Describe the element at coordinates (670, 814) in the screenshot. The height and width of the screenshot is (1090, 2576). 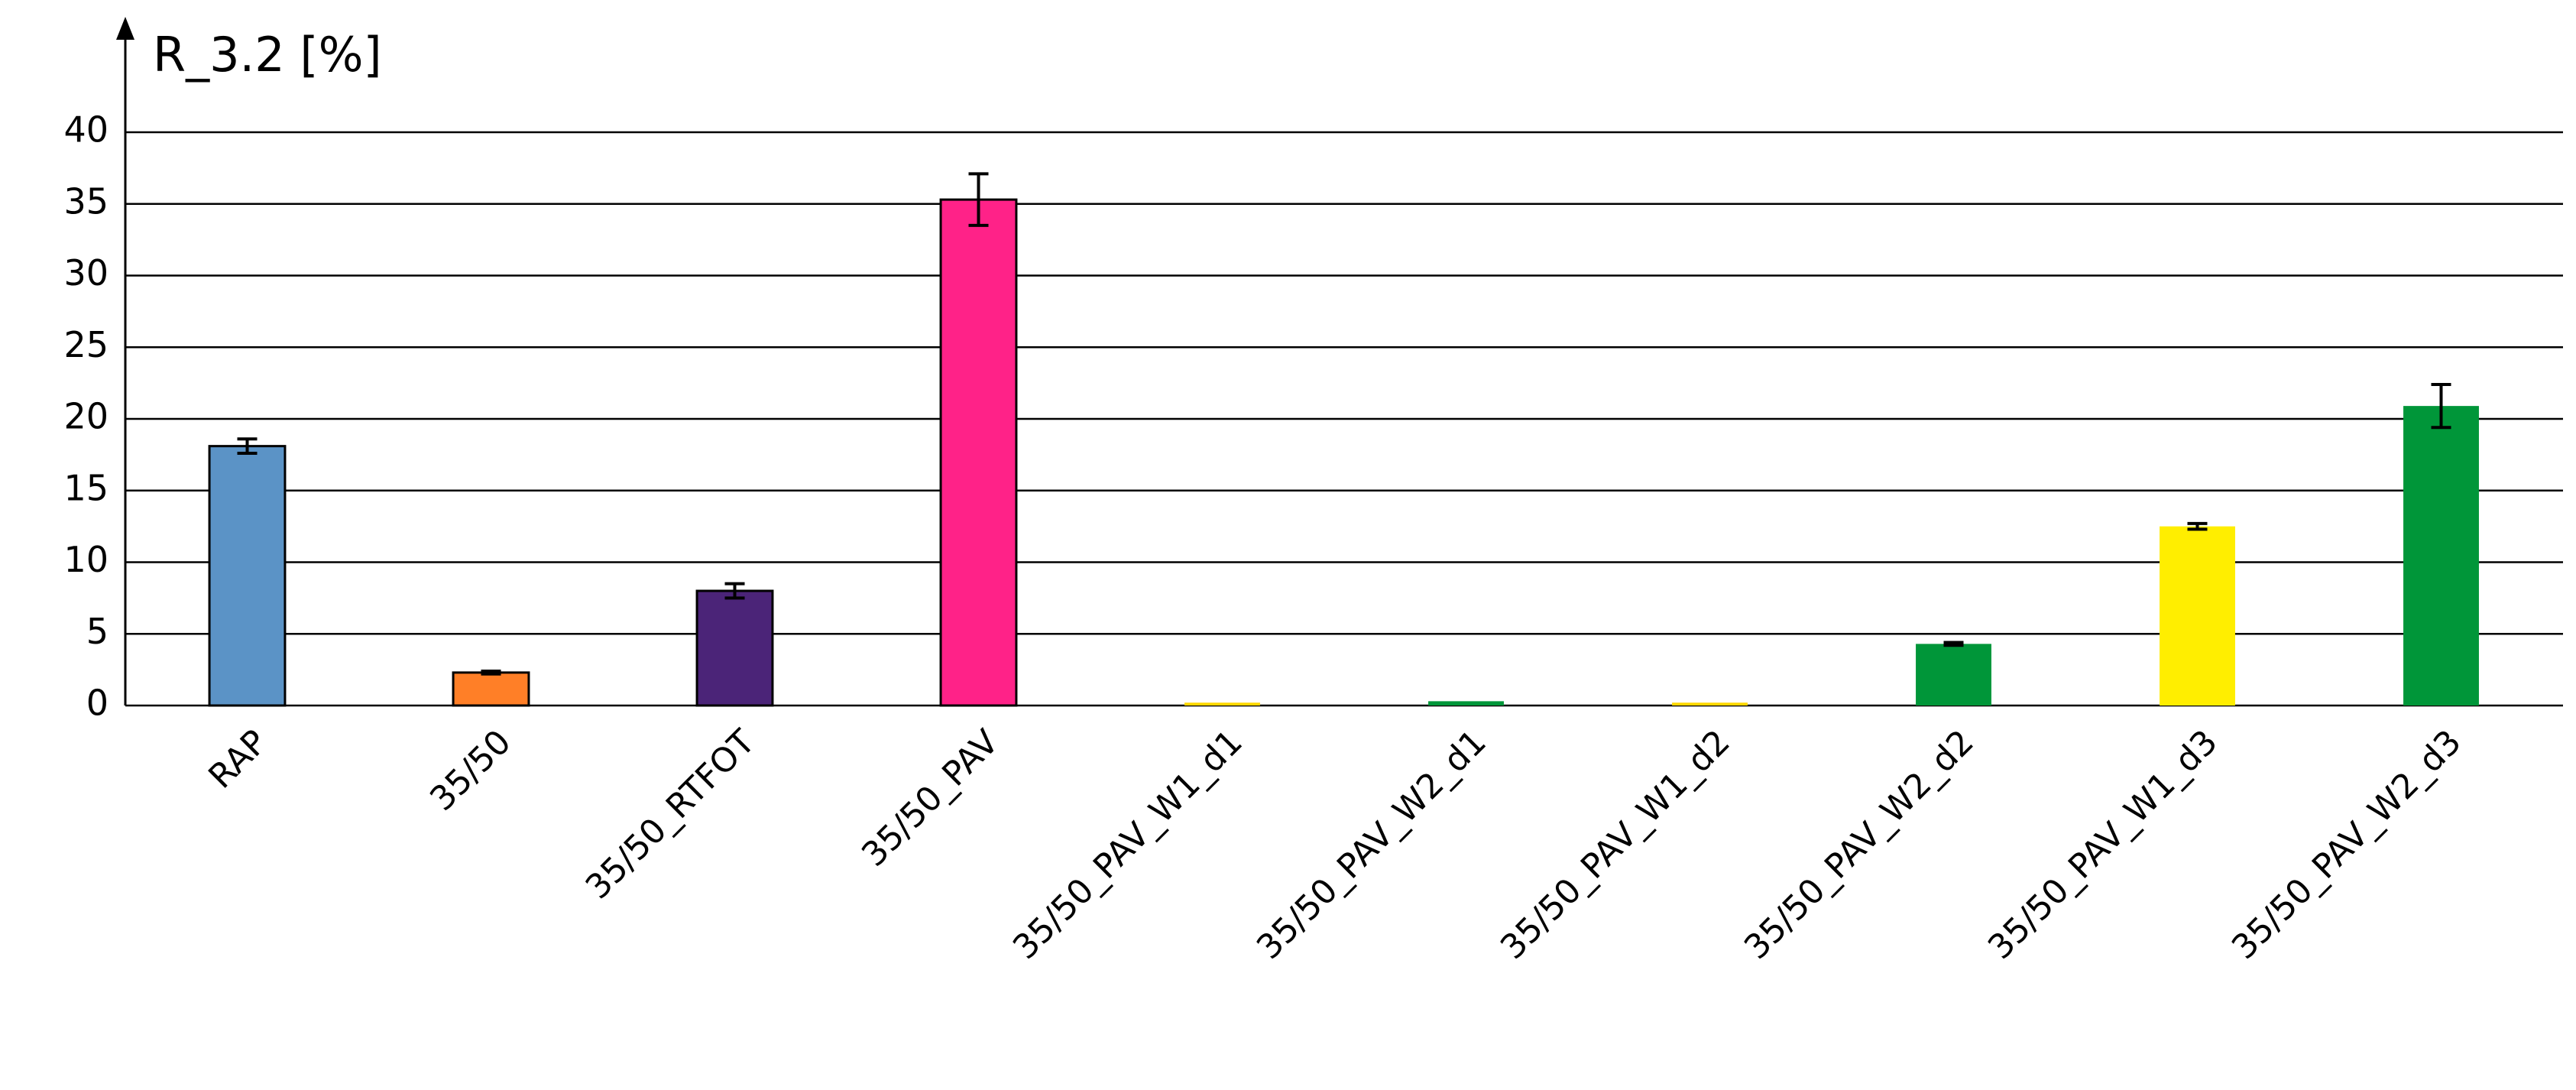
I see `x-tick-label: 35/50_RTFOT` at that location.